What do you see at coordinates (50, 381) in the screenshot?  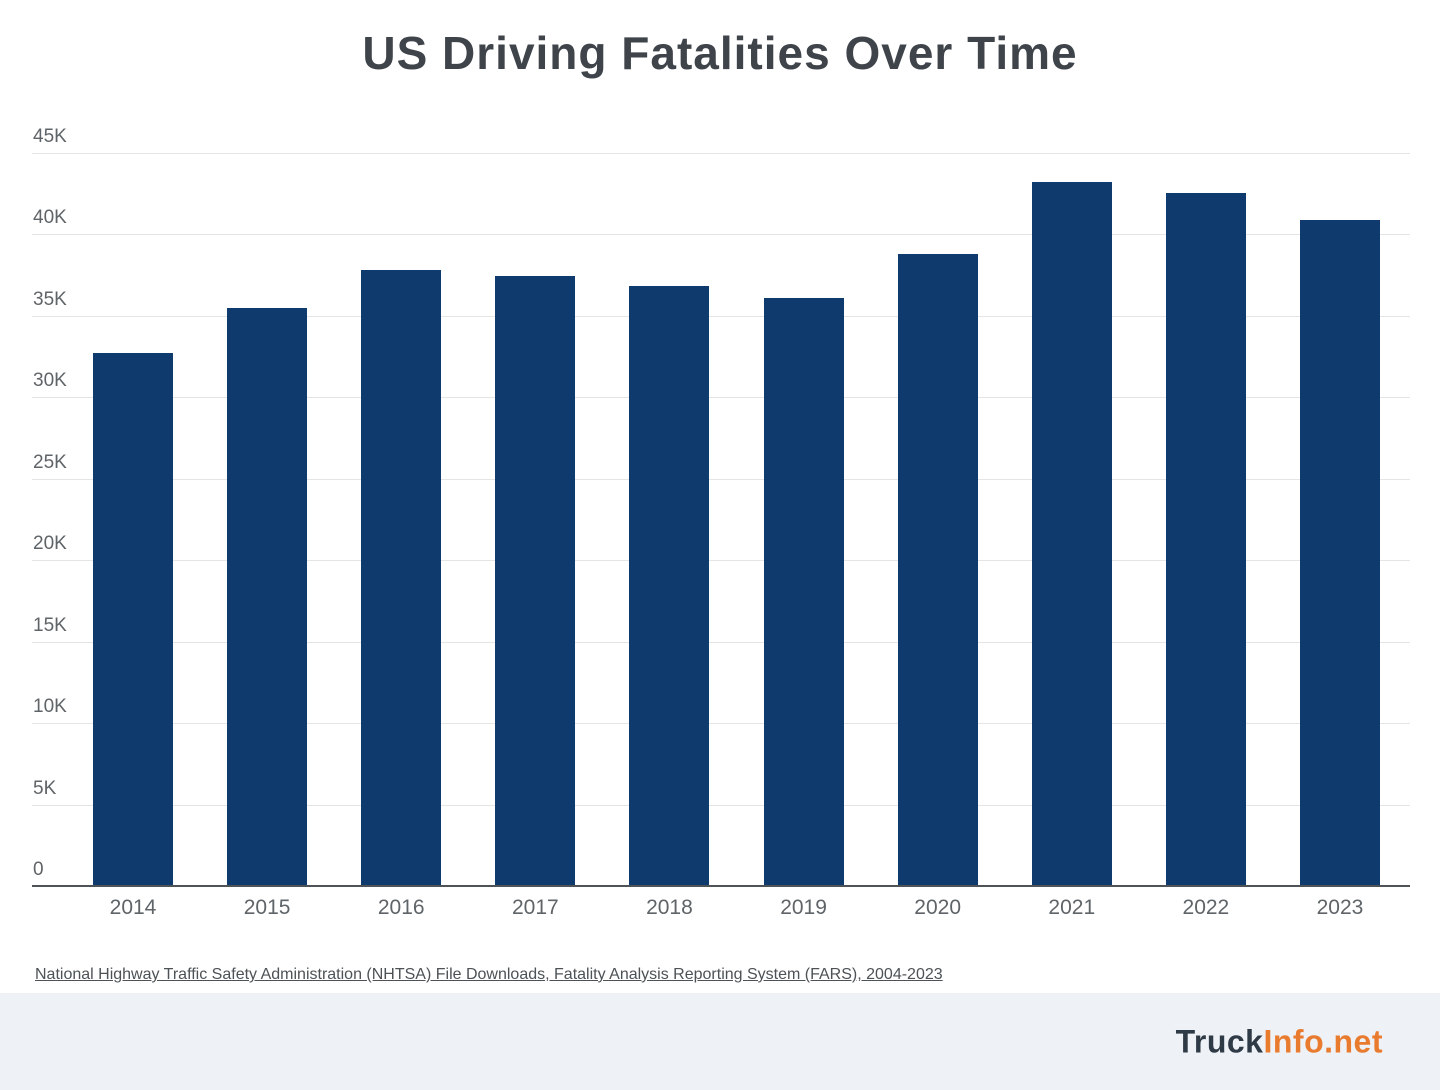 I see `y-tick-label-30K: 30K` at bounding box center [50, 381].